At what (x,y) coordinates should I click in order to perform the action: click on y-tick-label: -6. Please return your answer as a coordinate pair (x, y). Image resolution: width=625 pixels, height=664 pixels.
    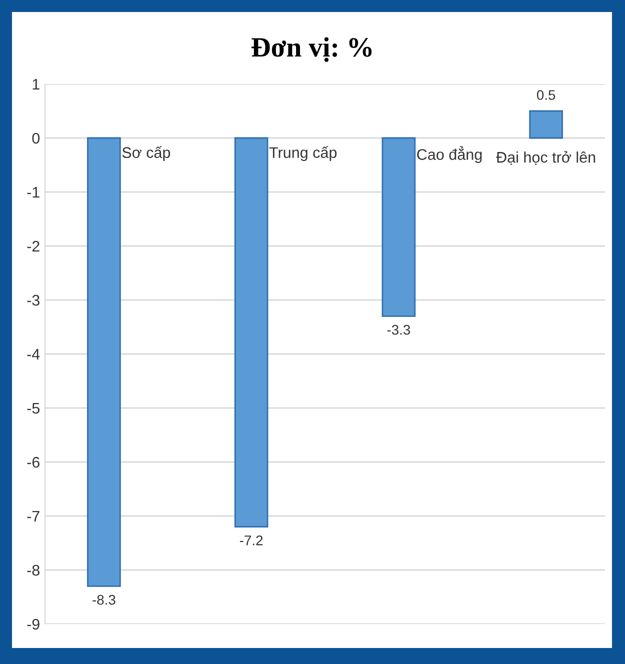
    Looking at the image, I should click on (33, 462).